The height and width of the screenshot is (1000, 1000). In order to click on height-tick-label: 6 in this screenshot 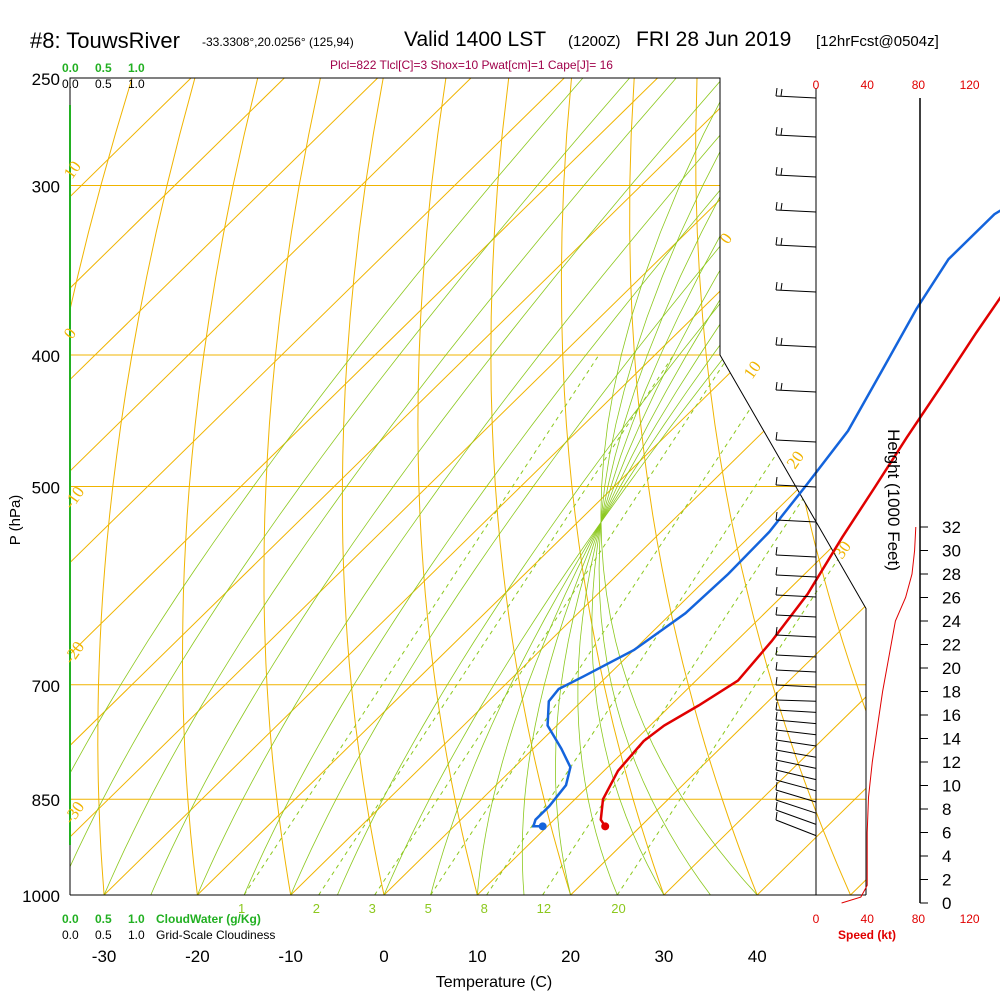, I will do `click(946, 833)`.